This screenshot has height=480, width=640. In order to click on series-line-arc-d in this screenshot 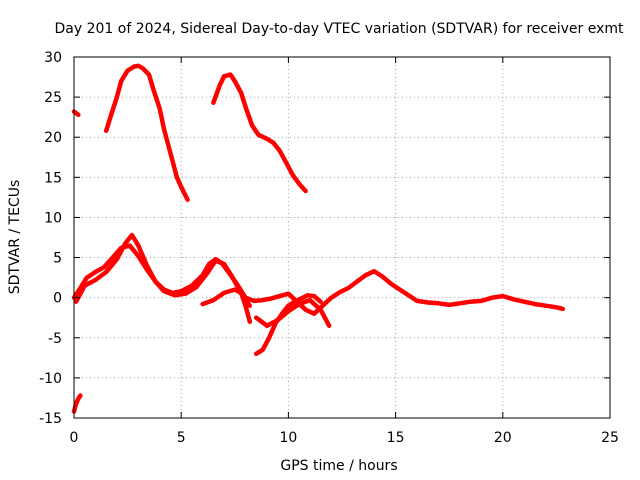, I will do `click(77, 403)`.